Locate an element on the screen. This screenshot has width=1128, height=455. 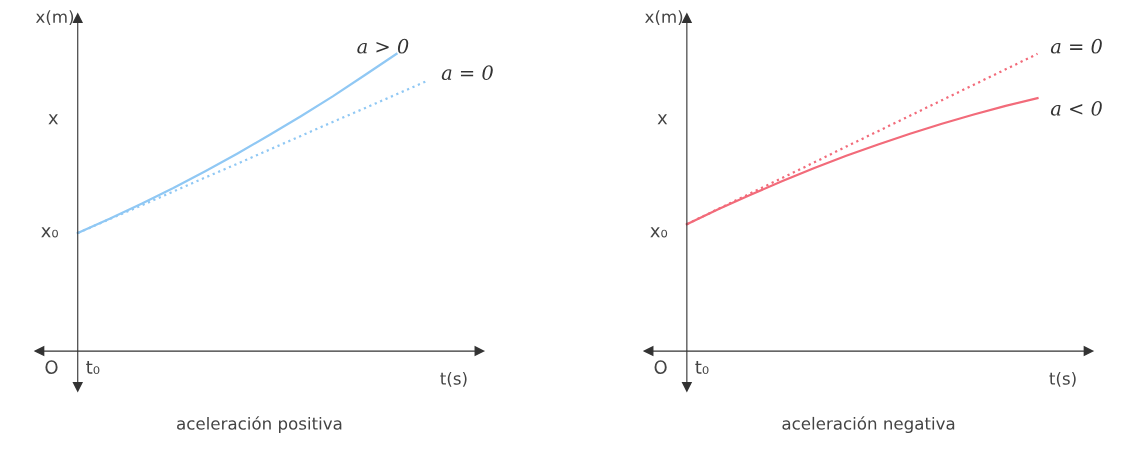
text: aceleración negativa is located at coordinates (868, 425).